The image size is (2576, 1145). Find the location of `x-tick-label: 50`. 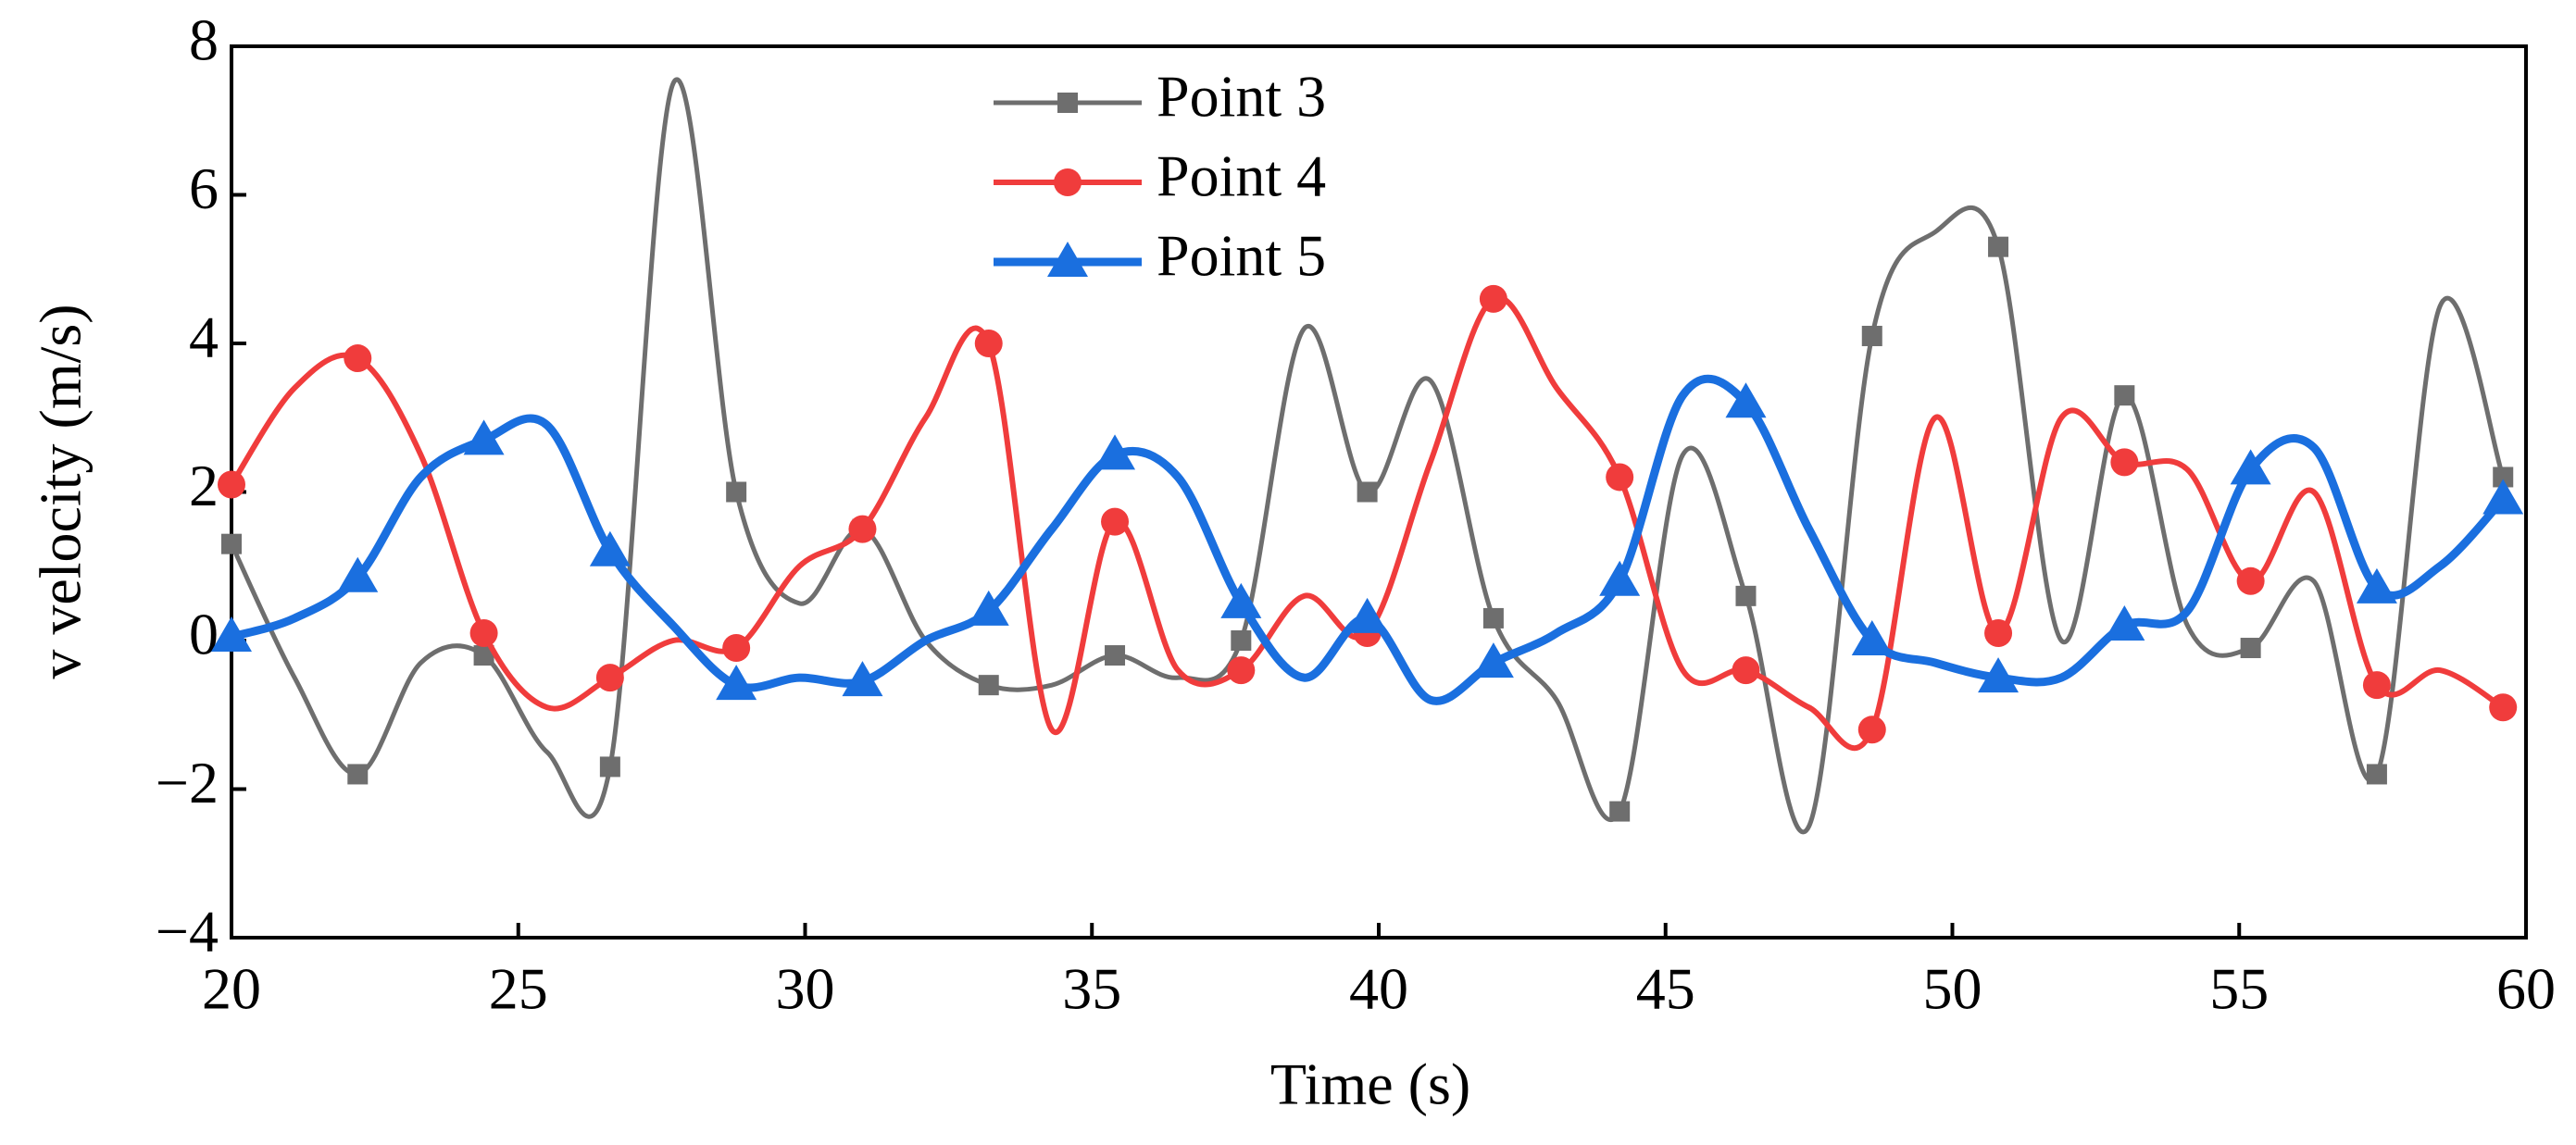

x-tick-label: 50 is located at coordinates (1953, 989).